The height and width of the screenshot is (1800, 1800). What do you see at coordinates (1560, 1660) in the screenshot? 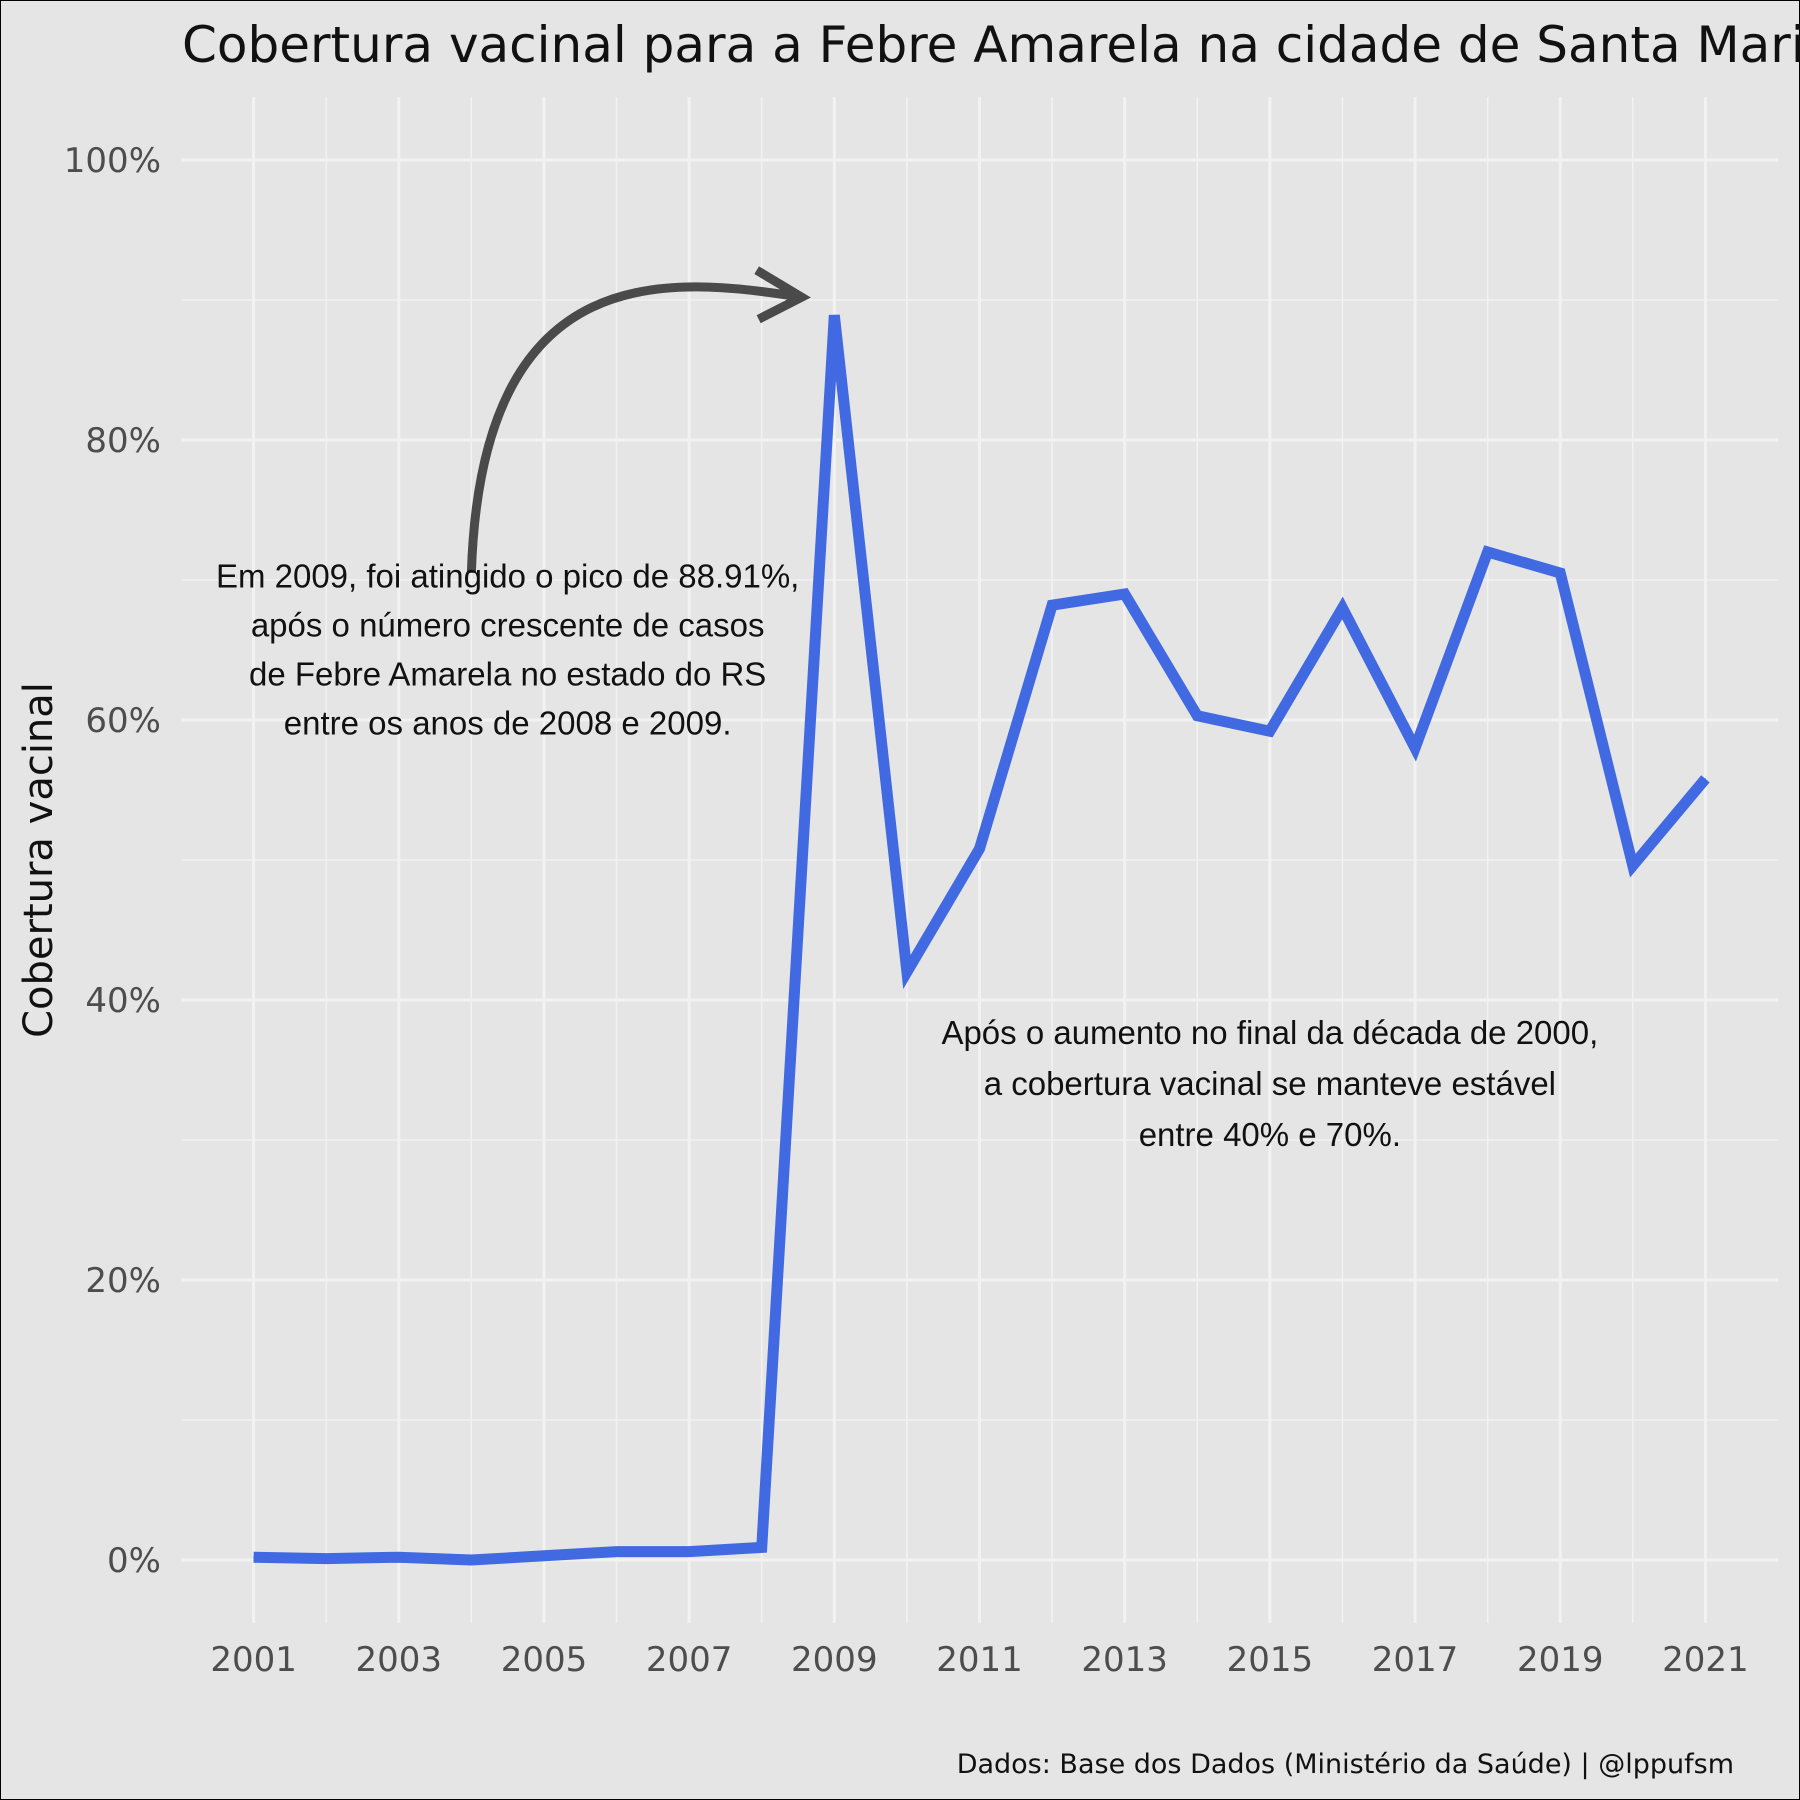
I see `x-tick-label: 2019` at bounding box center [1560, 1660].